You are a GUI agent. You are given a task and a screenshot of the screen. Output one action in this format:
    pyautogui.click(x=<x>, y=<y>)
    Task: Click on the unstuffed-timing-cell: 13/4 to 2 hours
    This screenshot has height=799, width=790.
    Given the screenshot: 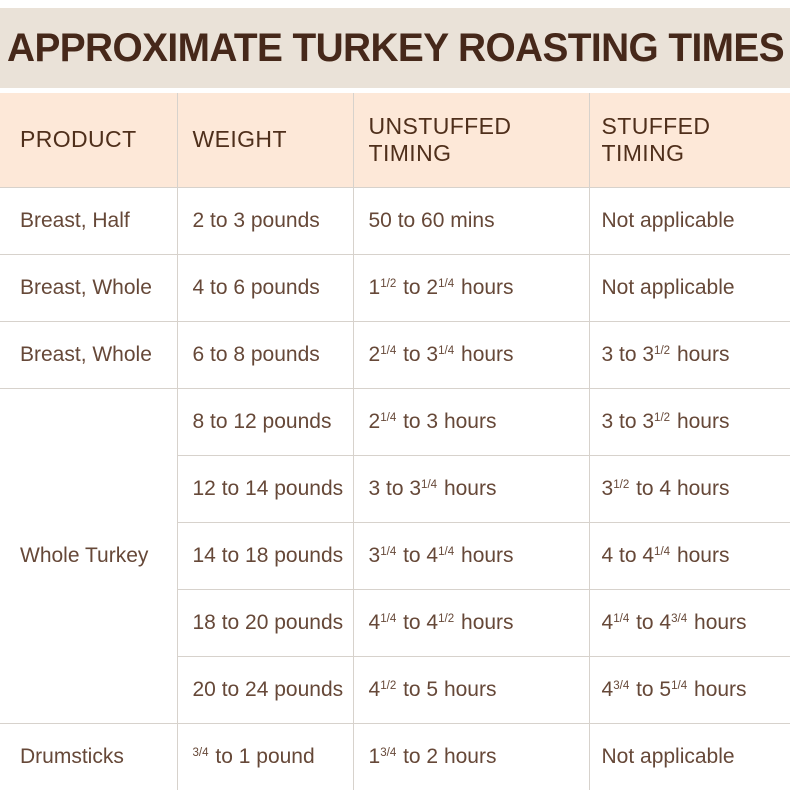 What is the action you would take?
    pyautogui.click(x=471, y=756)
    